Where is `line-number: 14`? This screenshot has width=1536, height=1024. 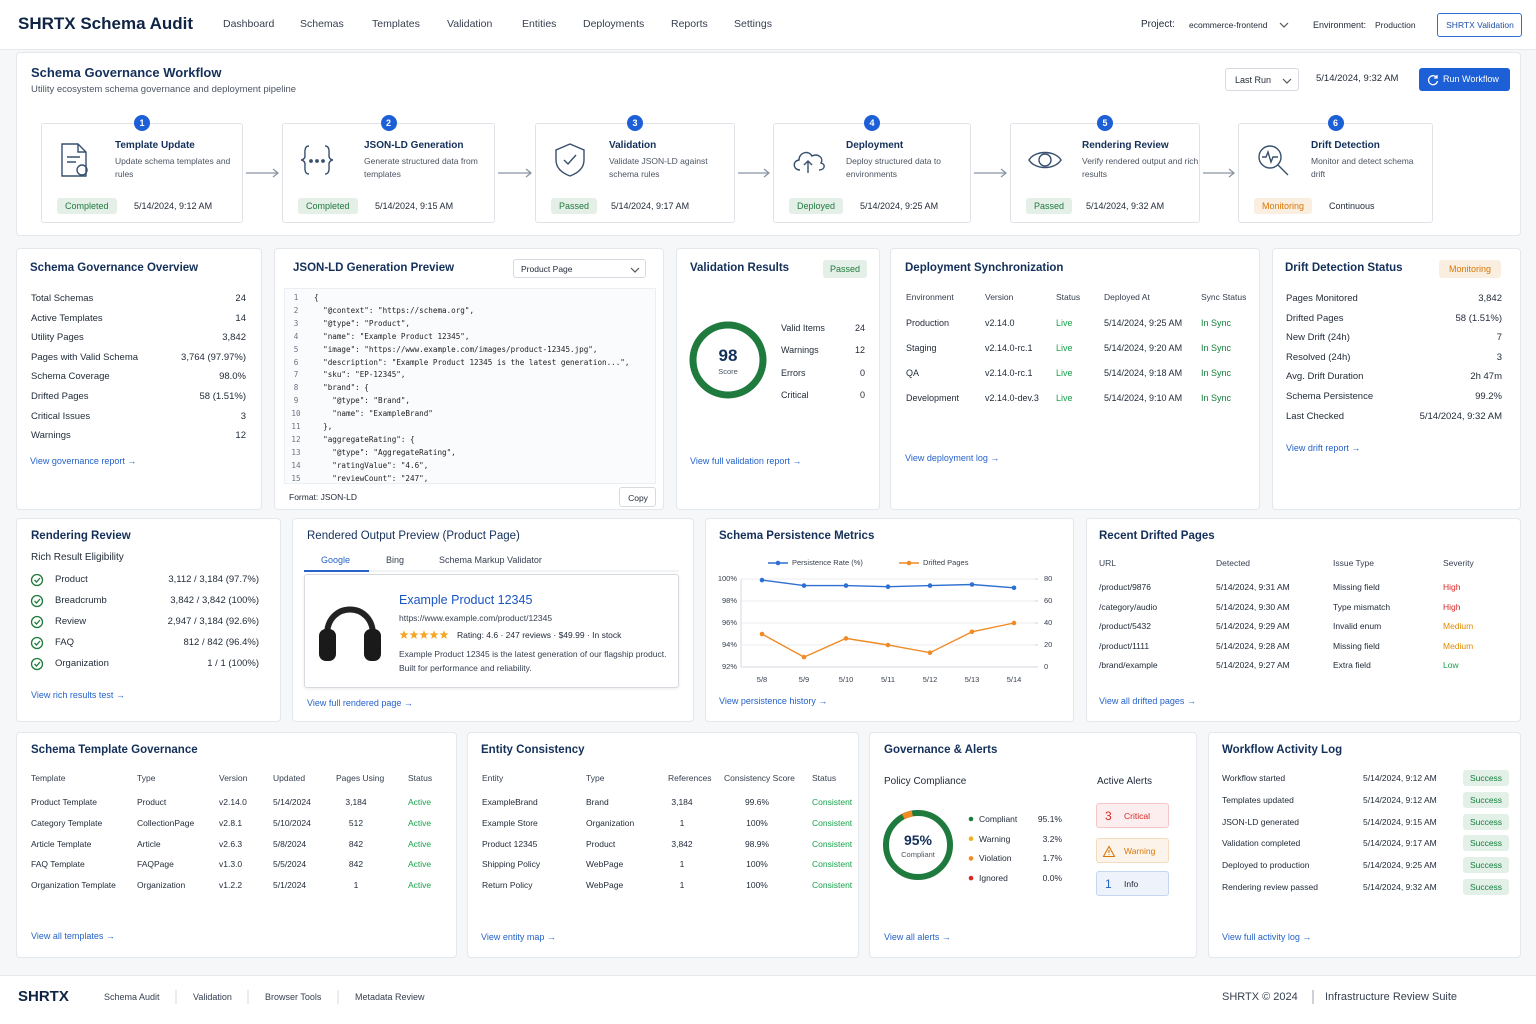 line-number: 14 is located at coordinates (296, 465).